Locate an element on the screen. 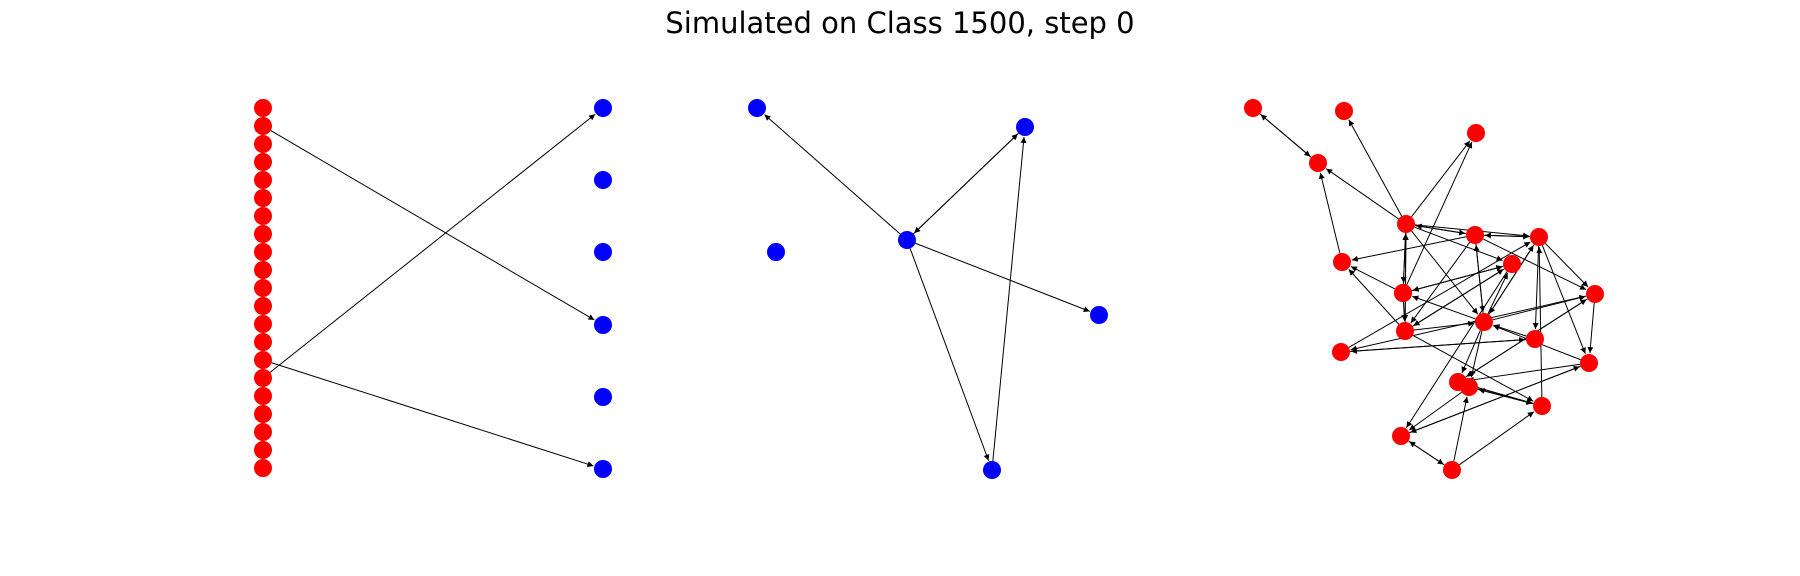  edge-n12-n13 is located at coordinates (1539, 308).